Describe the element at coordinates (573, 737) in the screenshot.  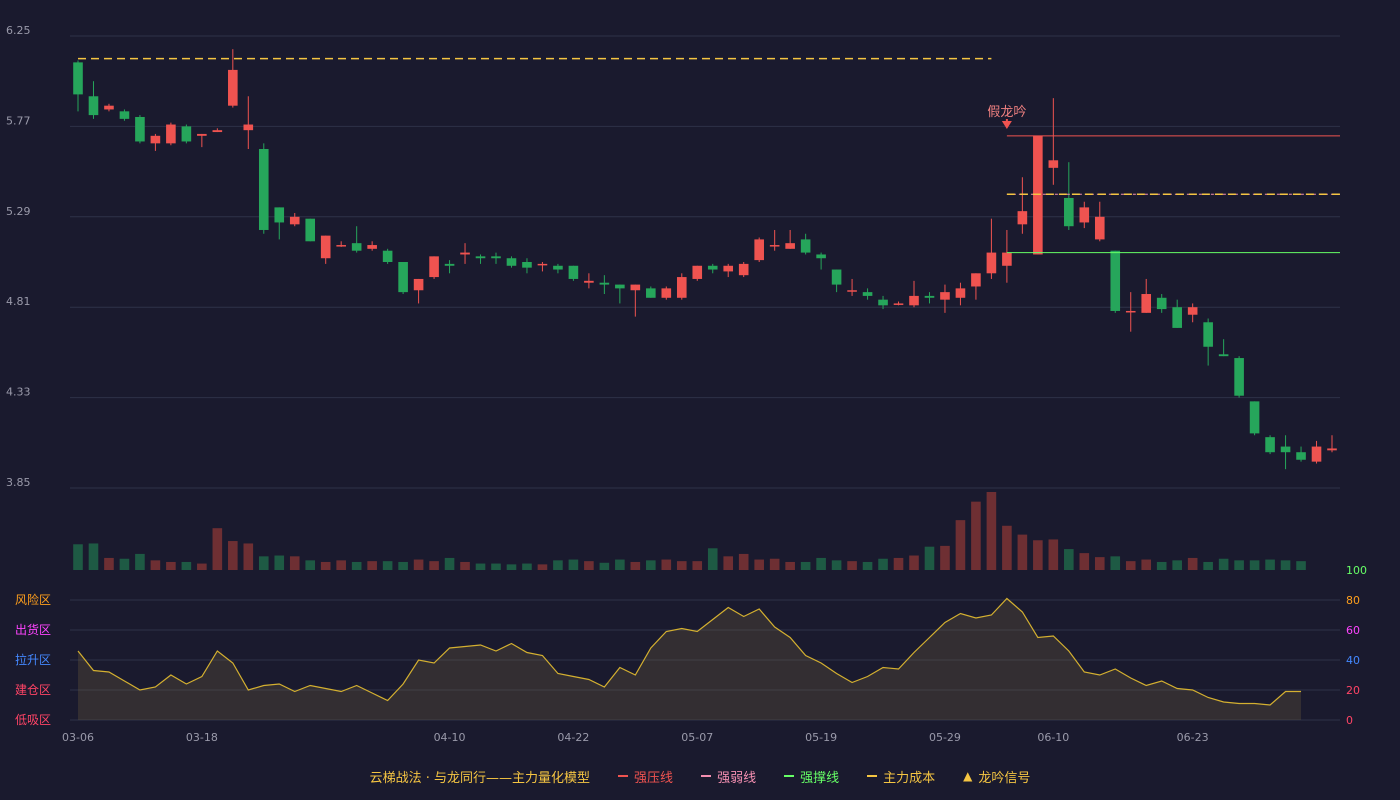
I see `date-tick-label: 04-22` at that location.